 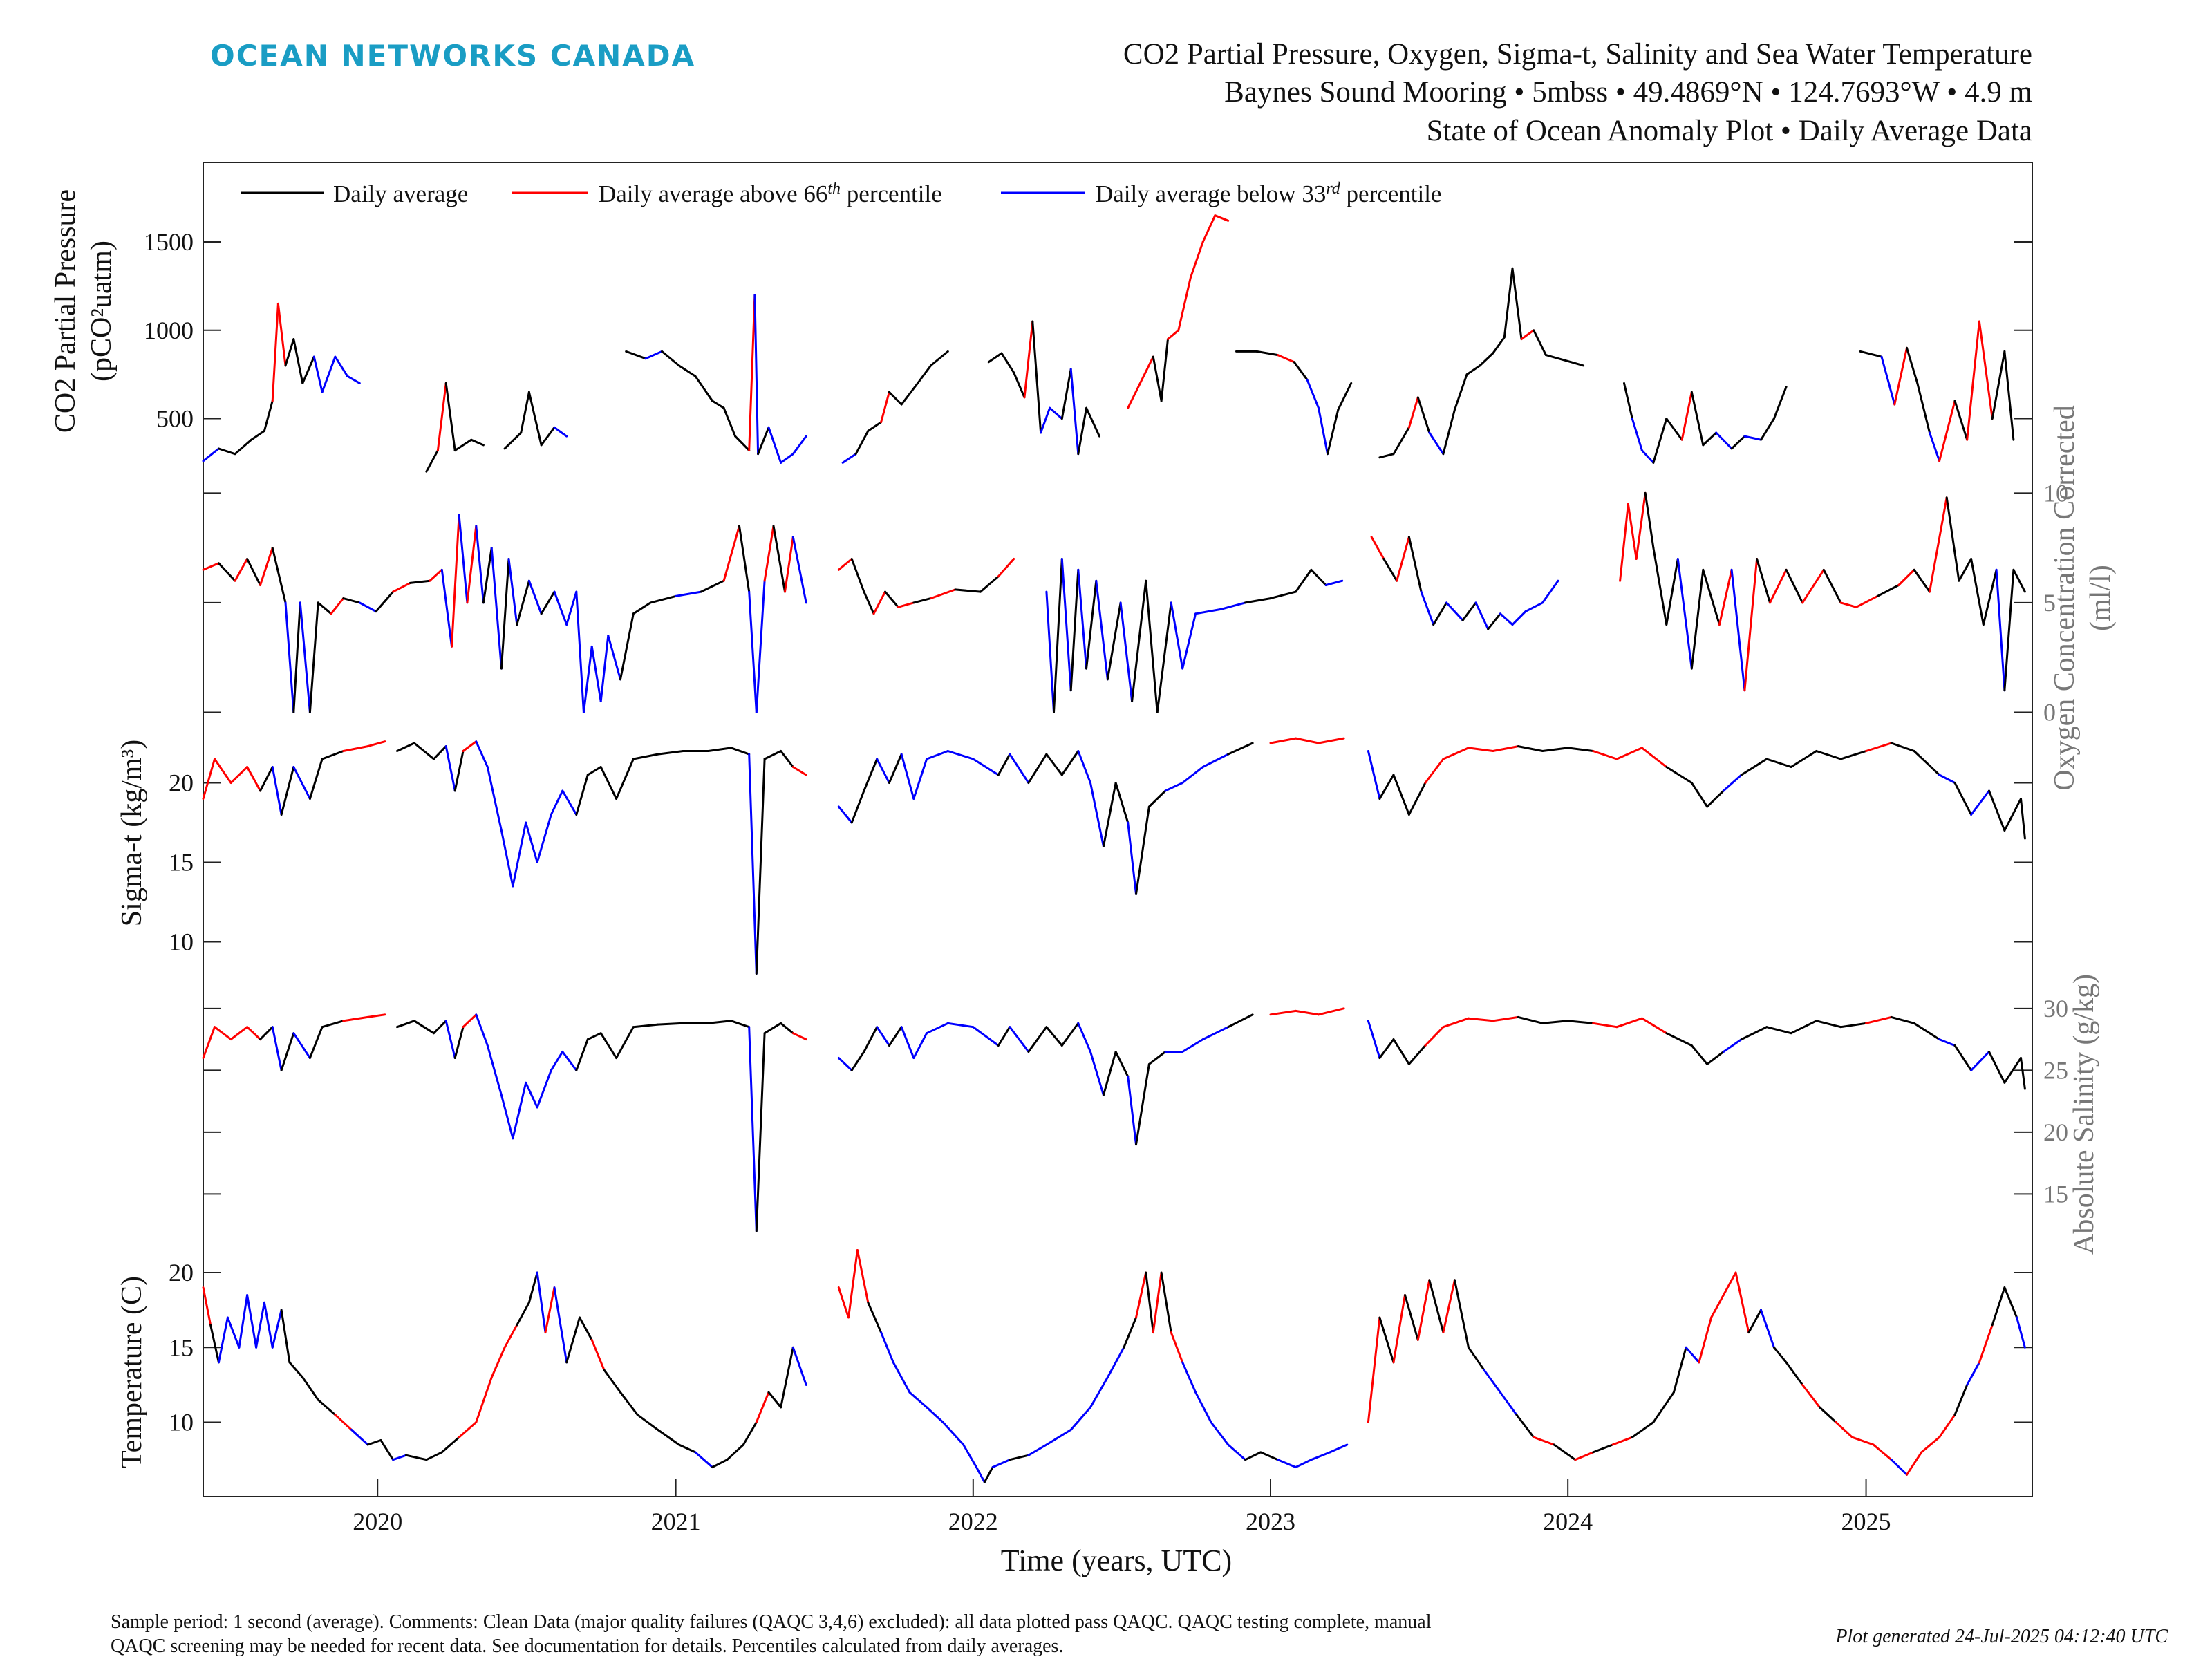 What do you see at coordinates (1391, 194) in the screenshot?
I see `legend-below-post: percentile` at bounding box center [1391, 194].